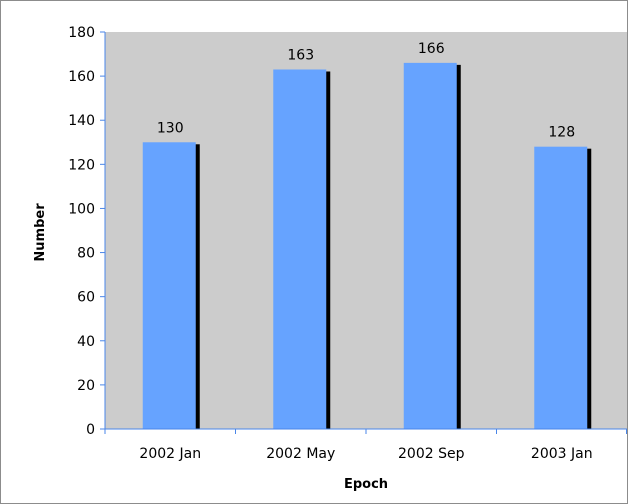  Describe the element at coordinates (86, 298) in the screenshot. I see `y-tick-label: 60` at that location.